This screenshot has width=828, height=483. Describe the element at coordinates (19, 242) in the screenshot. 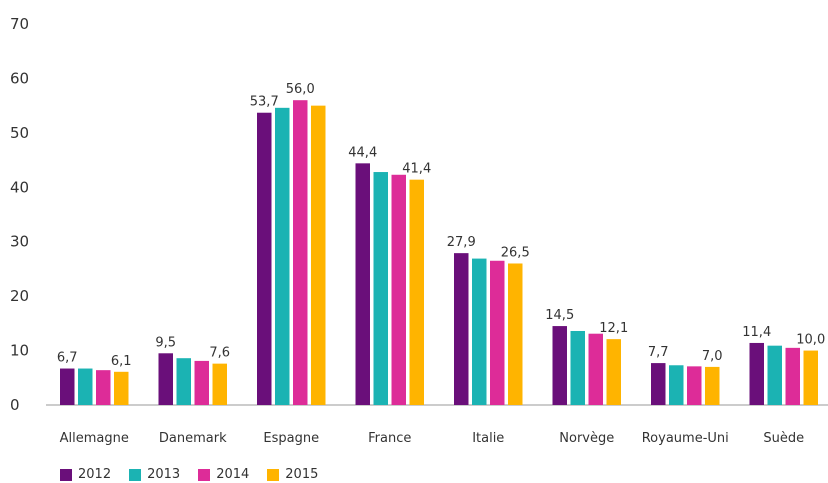

I see `y-tick-label: 30` at that location.